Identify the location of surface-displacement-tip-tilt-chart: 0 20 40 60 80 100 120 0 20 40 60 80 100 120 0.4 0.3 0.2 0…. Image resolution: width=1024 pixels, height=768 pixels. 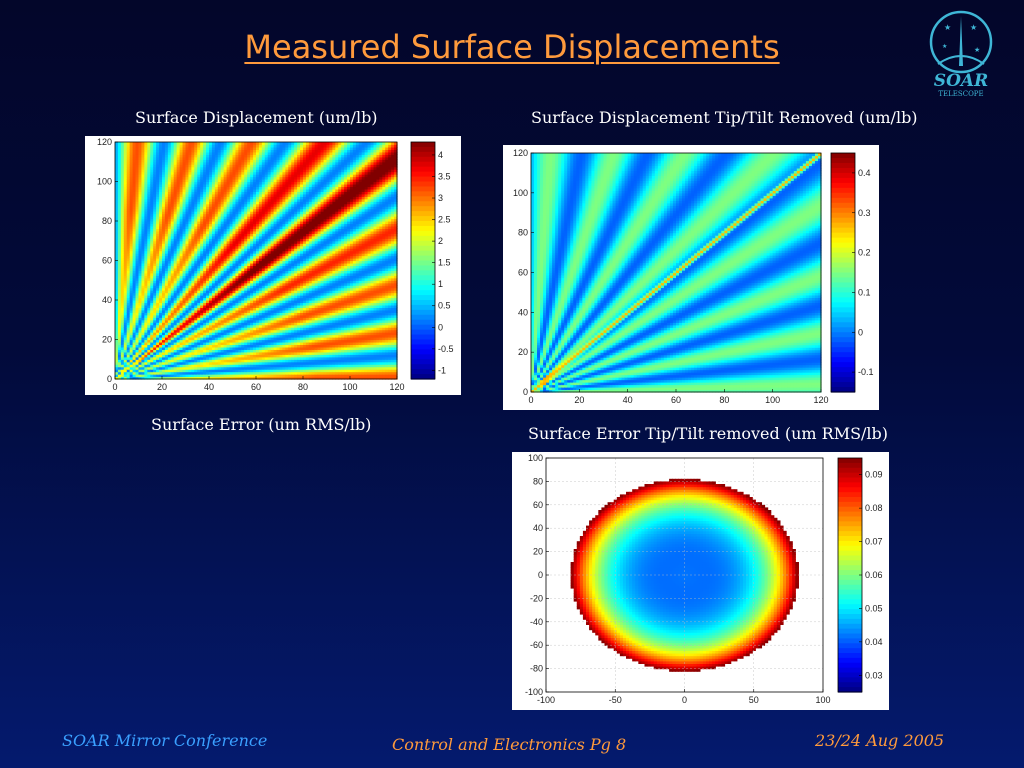
(693, 276).